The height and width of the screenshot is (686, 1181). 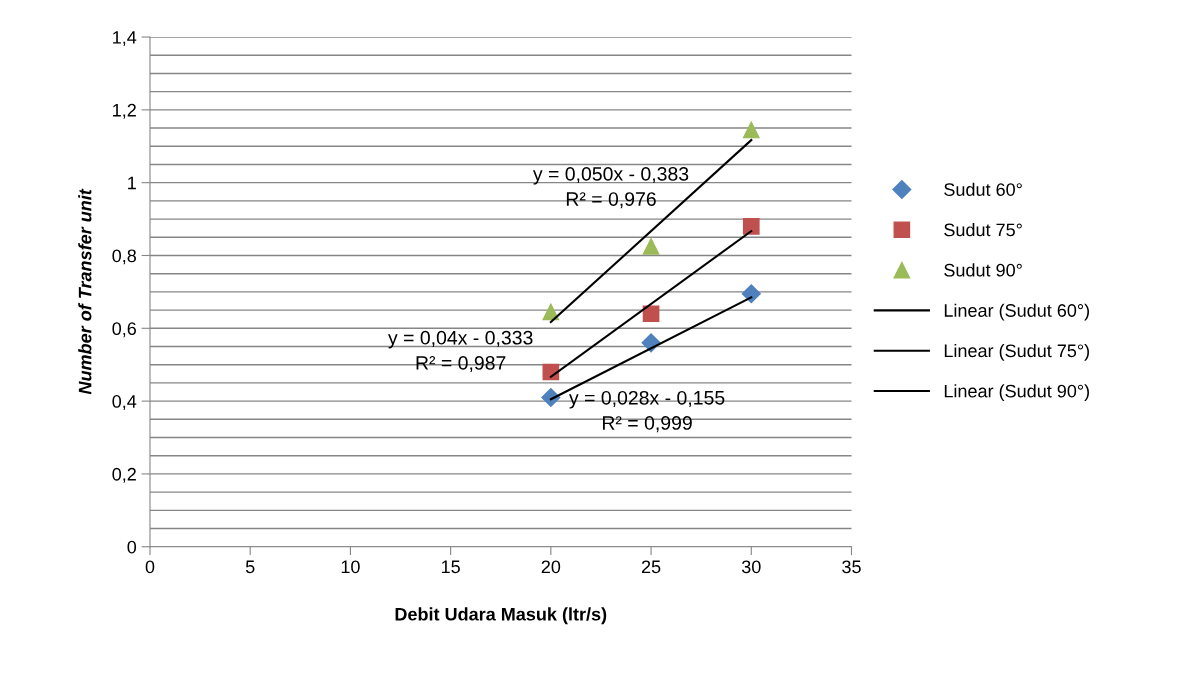 I want to click on legend-label: Linear (Sudut 75°), so click(x=1016, y=352).